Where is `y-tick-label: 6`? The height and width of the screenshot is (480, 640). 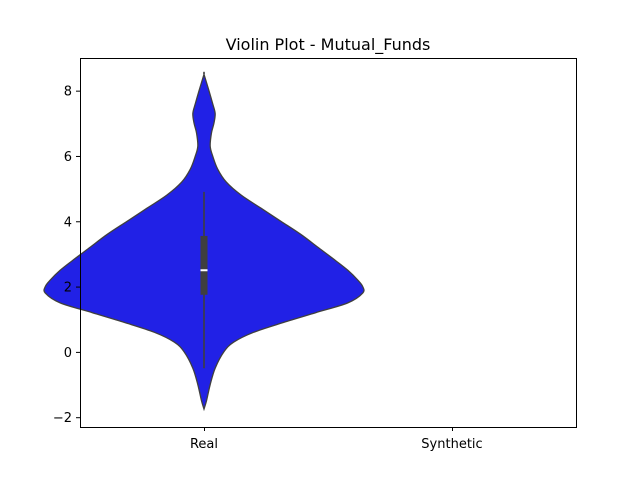
y-tick-label: 6 is located at coordinates (68, 157).